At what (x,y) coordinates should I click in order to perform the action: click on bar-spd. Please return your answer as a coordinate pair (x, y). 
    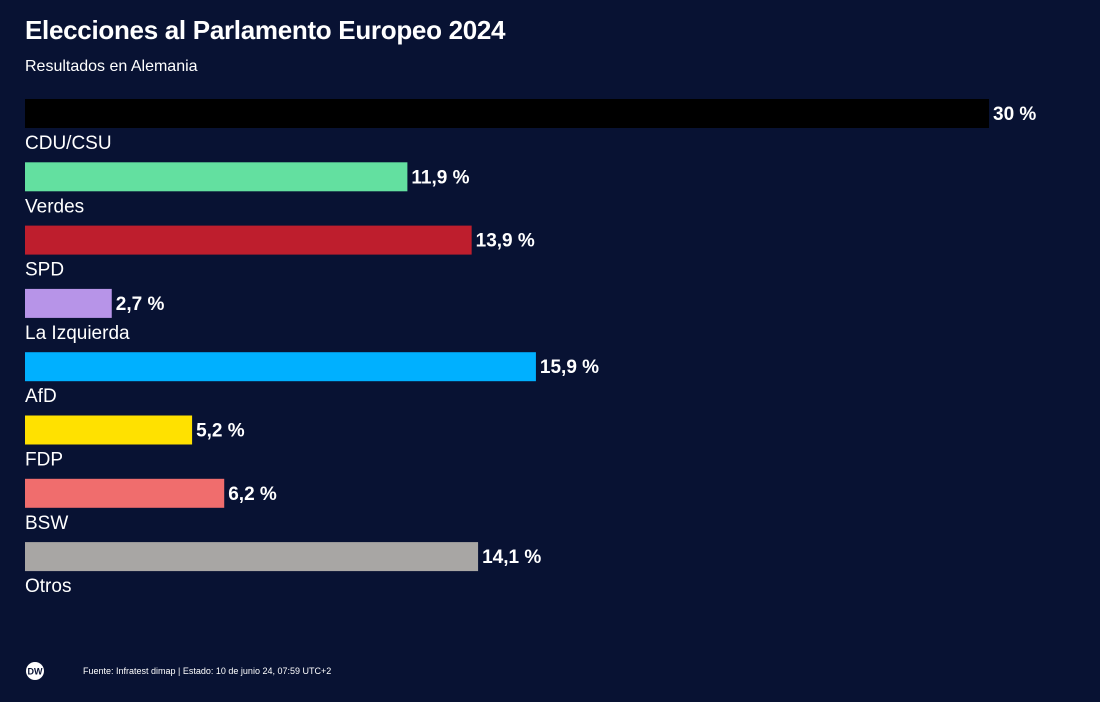
    Looking at the image, I should click on (248, 240).